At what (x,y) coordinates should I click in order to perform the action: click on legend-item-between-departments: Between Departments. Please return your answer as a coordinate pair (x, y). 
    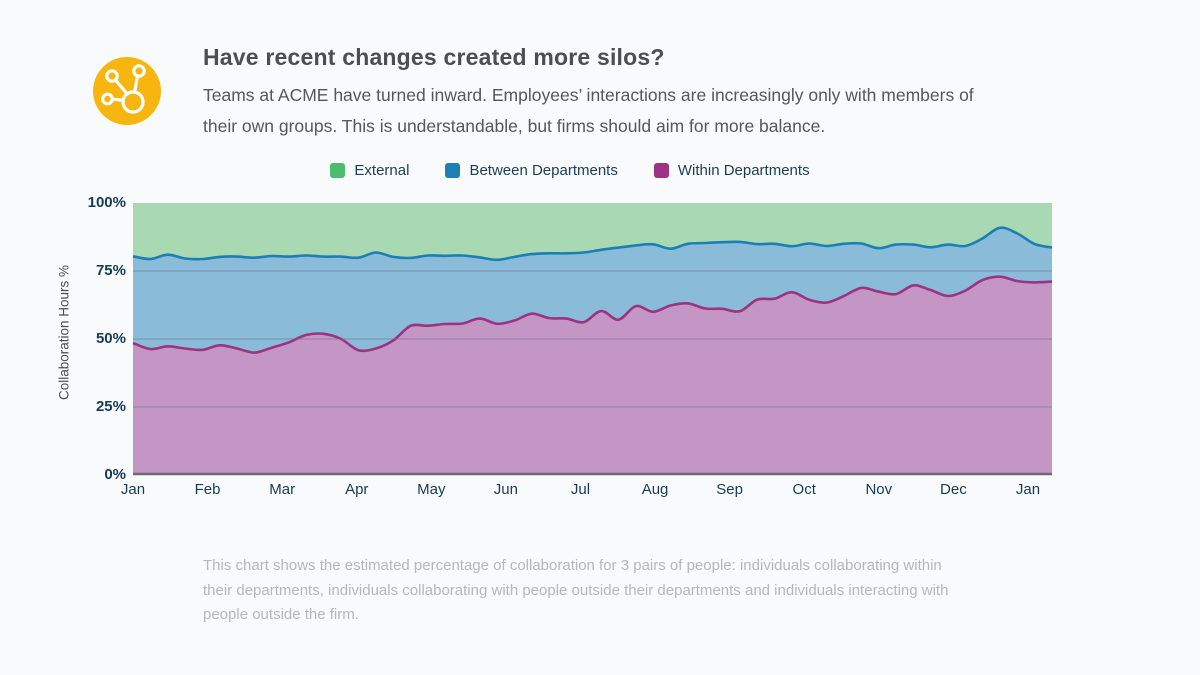
    Looking at the image, I should click on (531, 170).